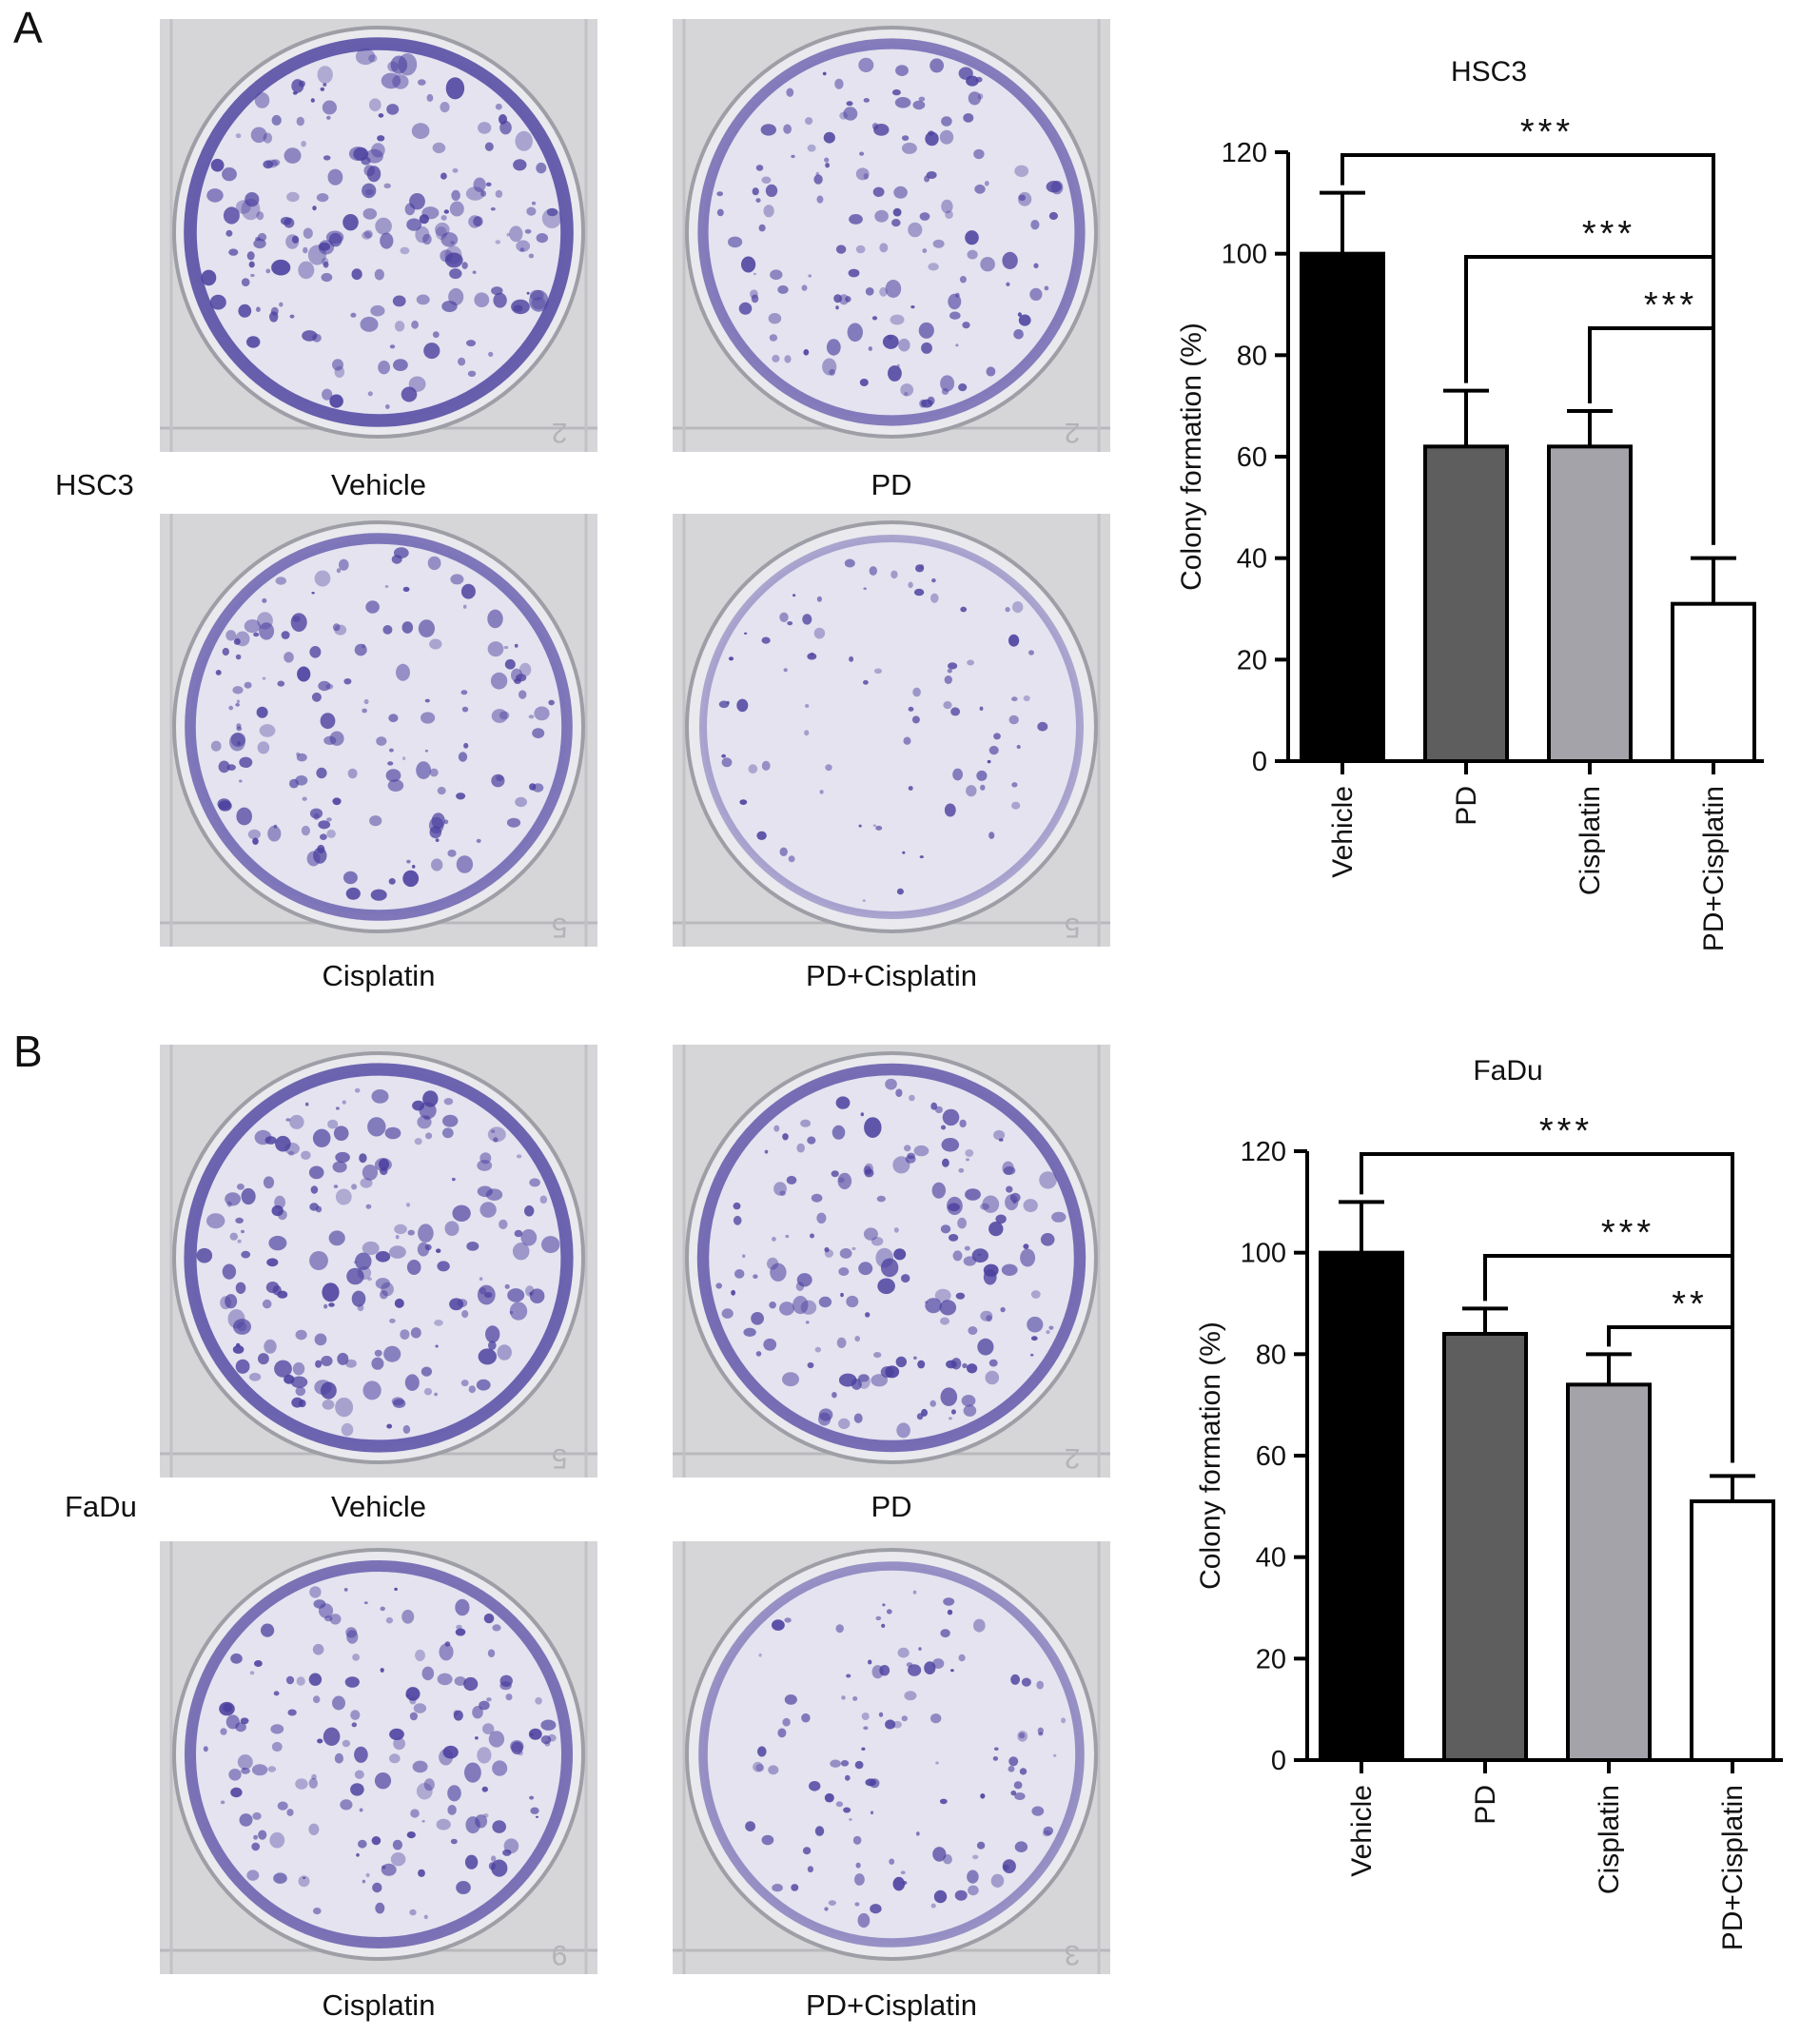 This screenshot has height=2036, width=1820. What do you see at coordinates (379, 975) in the screenshot?
I see `label-hsc3-cisplatin: Cisplatin` at bounding box center [379, 975].